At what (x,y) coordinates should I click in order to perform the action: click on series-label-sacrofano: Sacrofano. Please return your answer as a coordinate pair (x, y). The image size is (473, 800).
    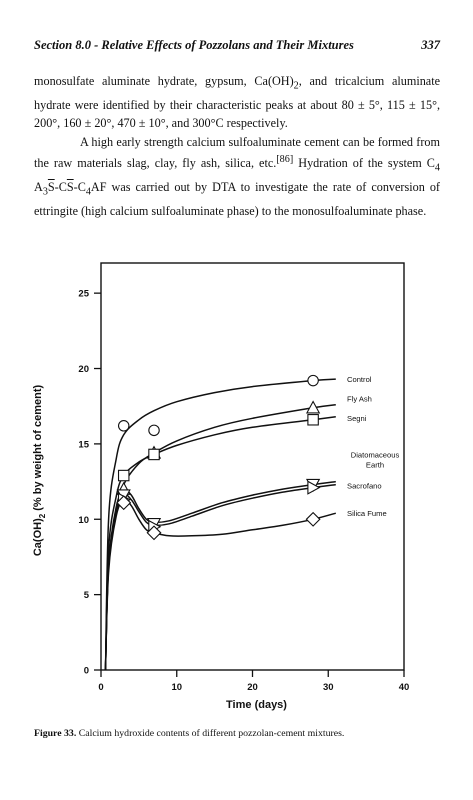
    Looking at the image, I should click on (364, 486).